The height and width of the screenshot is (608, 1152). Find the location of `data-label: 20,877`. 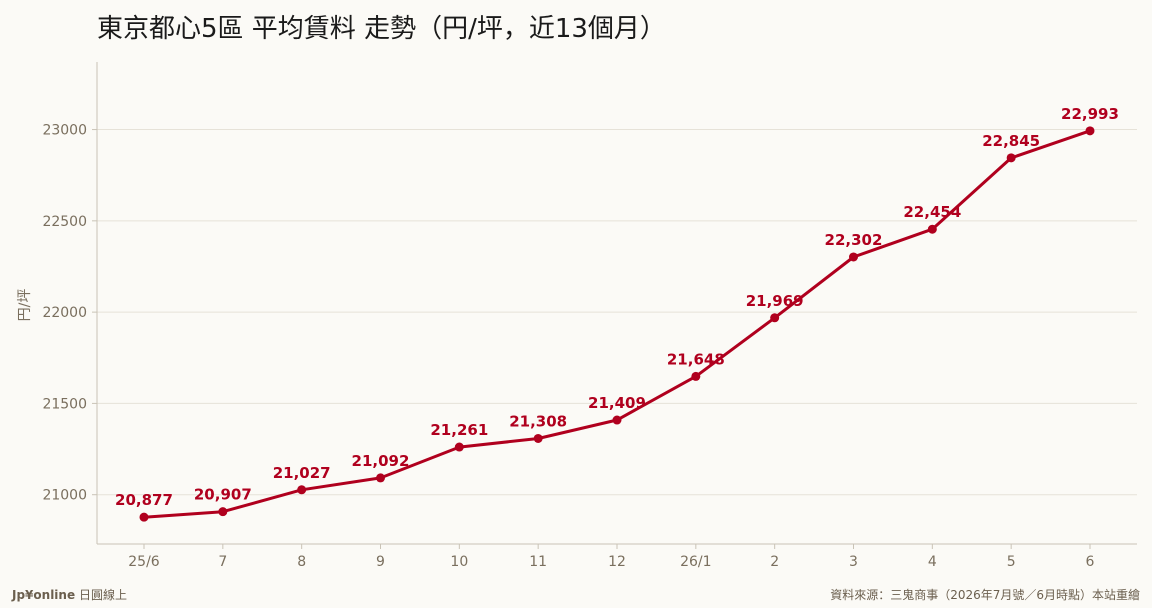

data-label: 20,877 is located at coordinates (144, 500).